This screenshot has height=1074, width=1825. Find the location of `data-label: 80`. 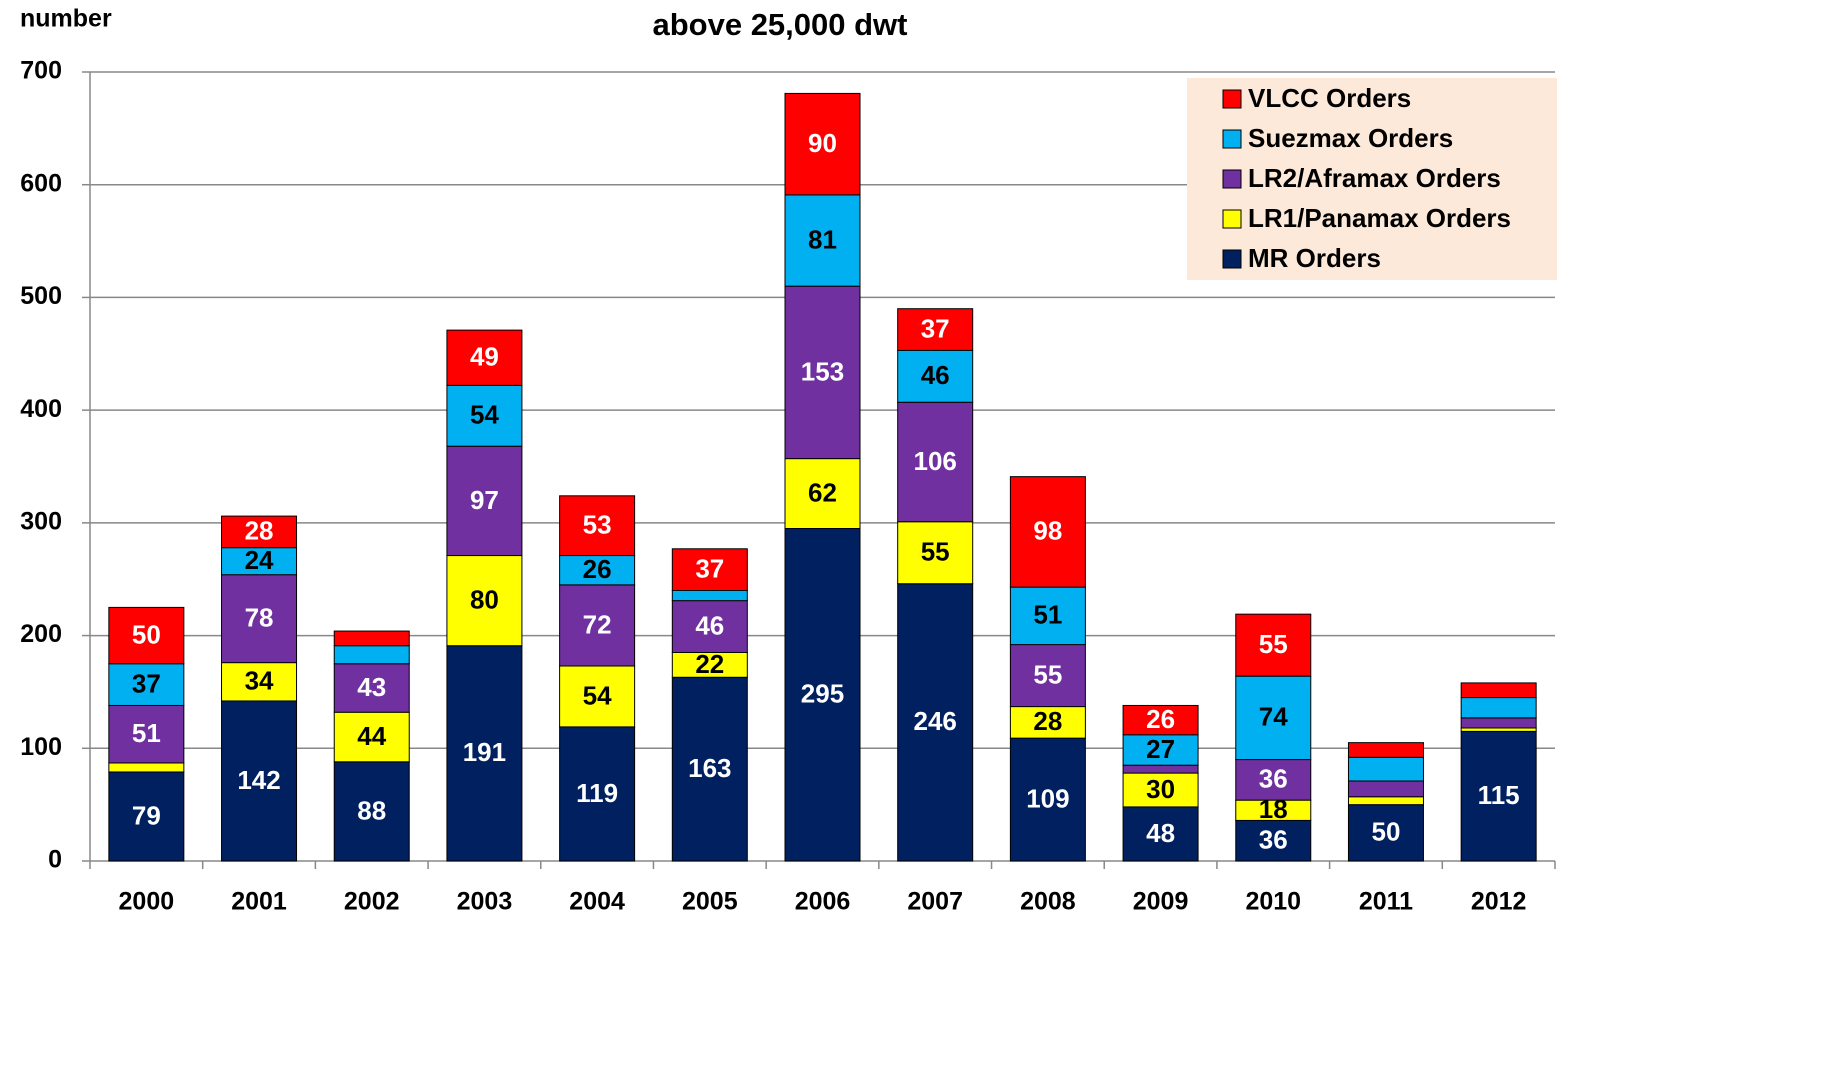

data-label: 80 is located at coordinates (484, 600).